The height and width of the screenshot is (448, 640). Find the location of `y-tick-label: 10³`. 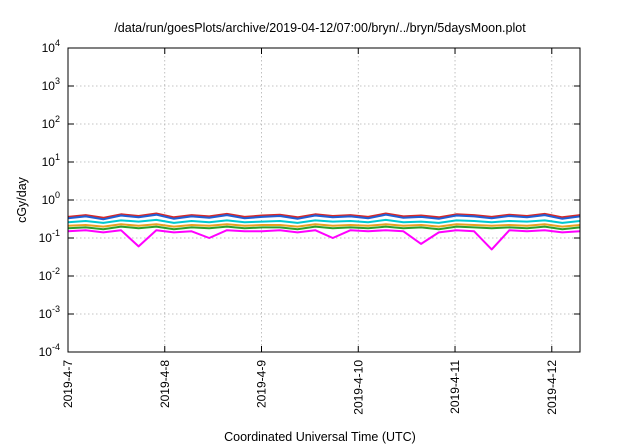

y-tick-label: 10³ is located at coordinates (51, 84).